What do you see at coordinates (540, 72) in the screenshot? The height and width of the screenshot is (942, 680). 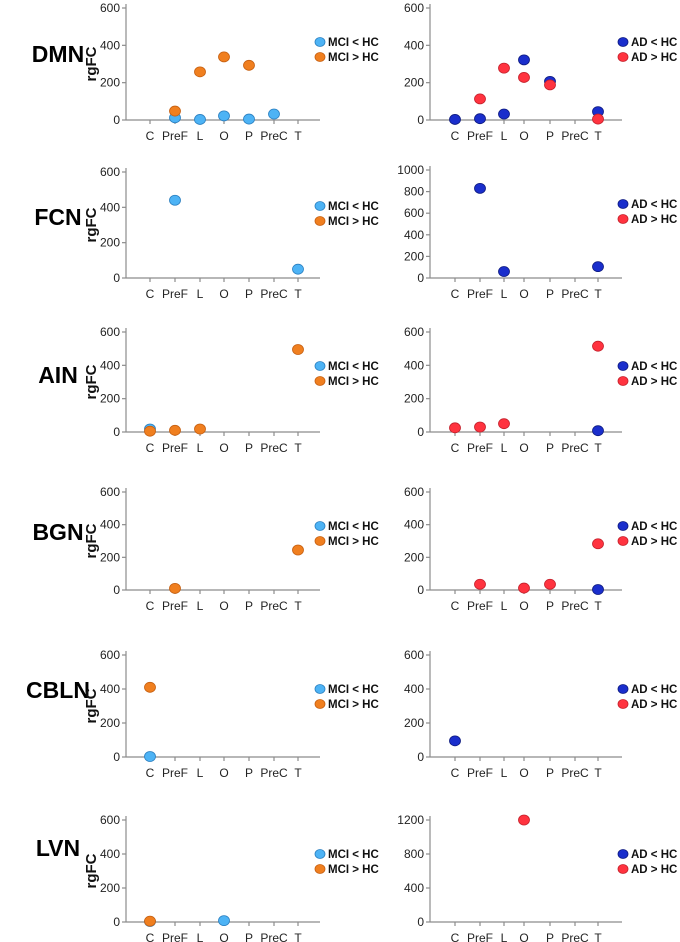 I see `chart-panel-dmn-ad: 0 200 400 600 C PreF L O P PreC T AD < HC AD > HC` at bounding box center [540, 72].